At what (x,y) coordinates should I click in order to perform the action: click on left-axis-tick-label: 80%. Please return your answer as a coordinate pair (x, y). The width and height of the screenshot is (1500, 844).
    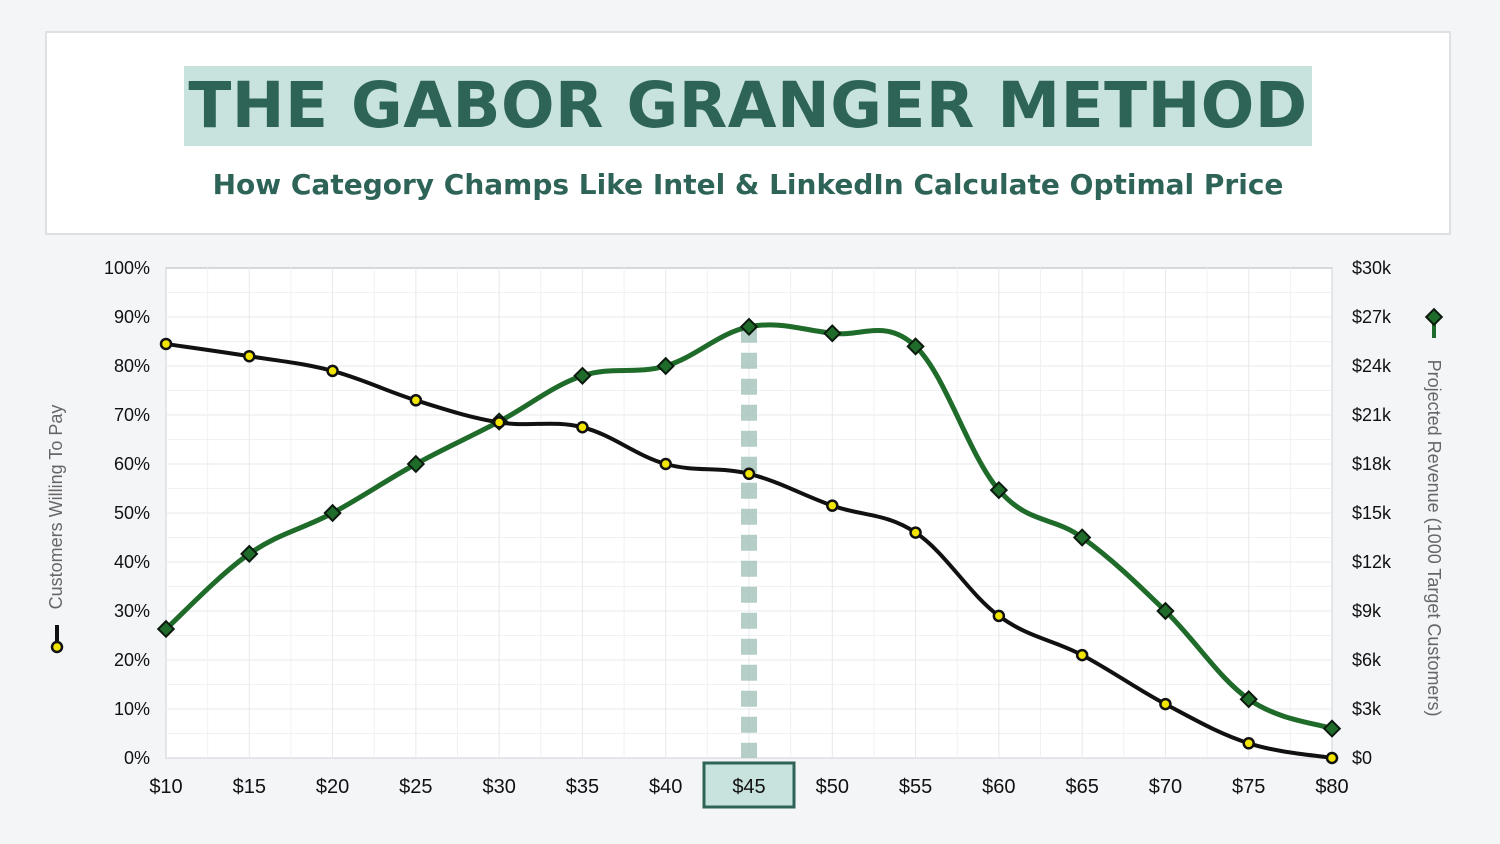
    Looking at the image, I should click on (132, 366).